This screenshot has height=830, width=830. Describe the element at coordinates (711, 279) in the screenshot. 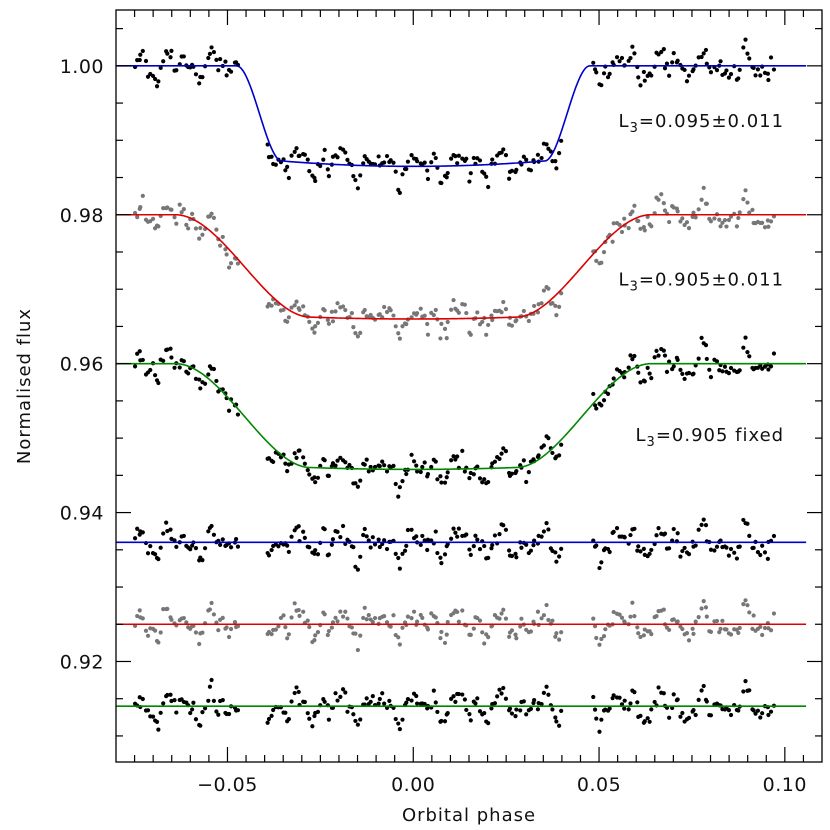

I see `annot-value: =0.905±0.011` at that location.